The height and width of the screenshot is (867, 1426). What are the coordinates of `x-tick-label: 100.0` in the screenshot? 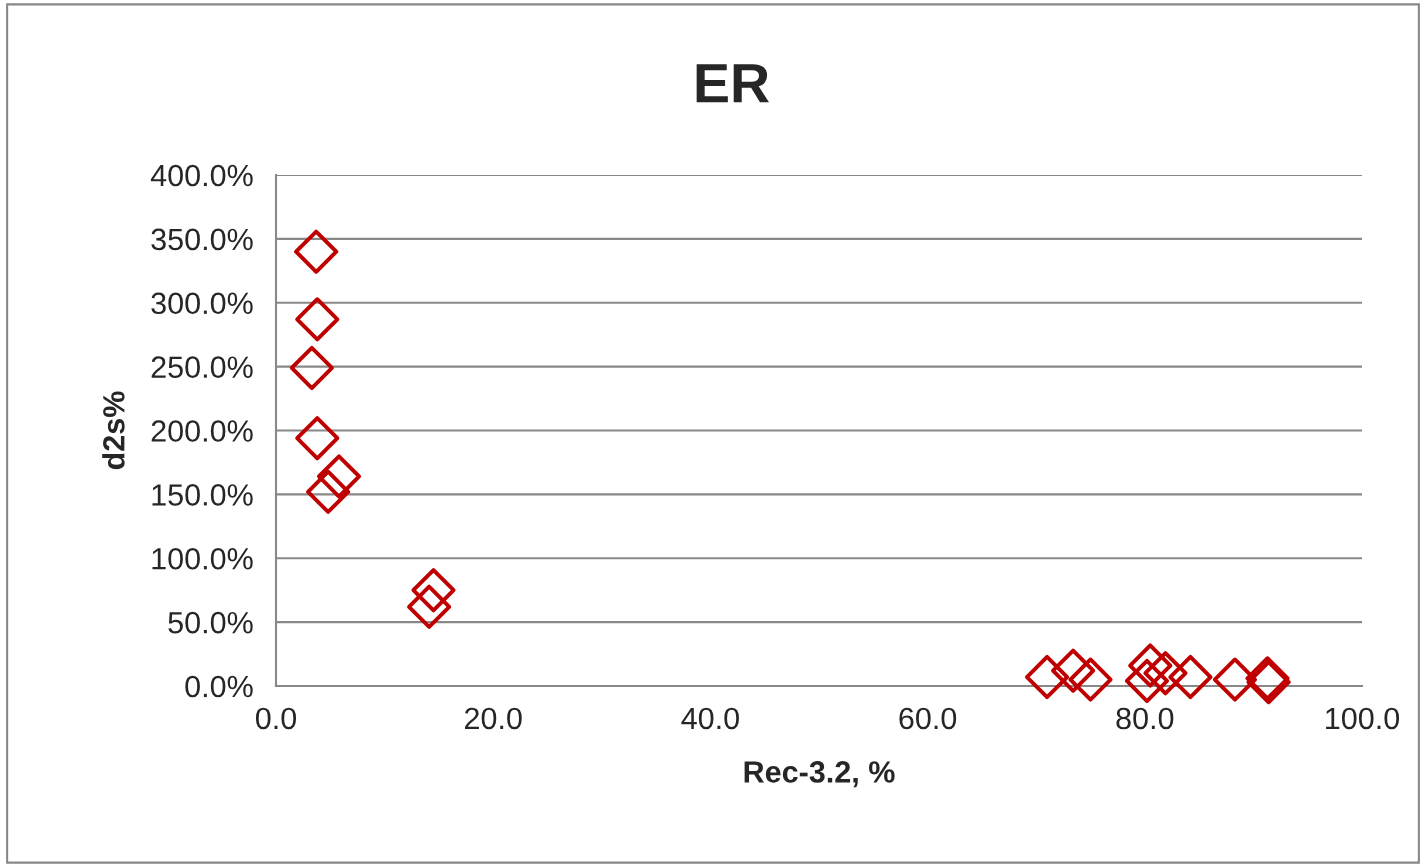 It's located at (1363, 718).